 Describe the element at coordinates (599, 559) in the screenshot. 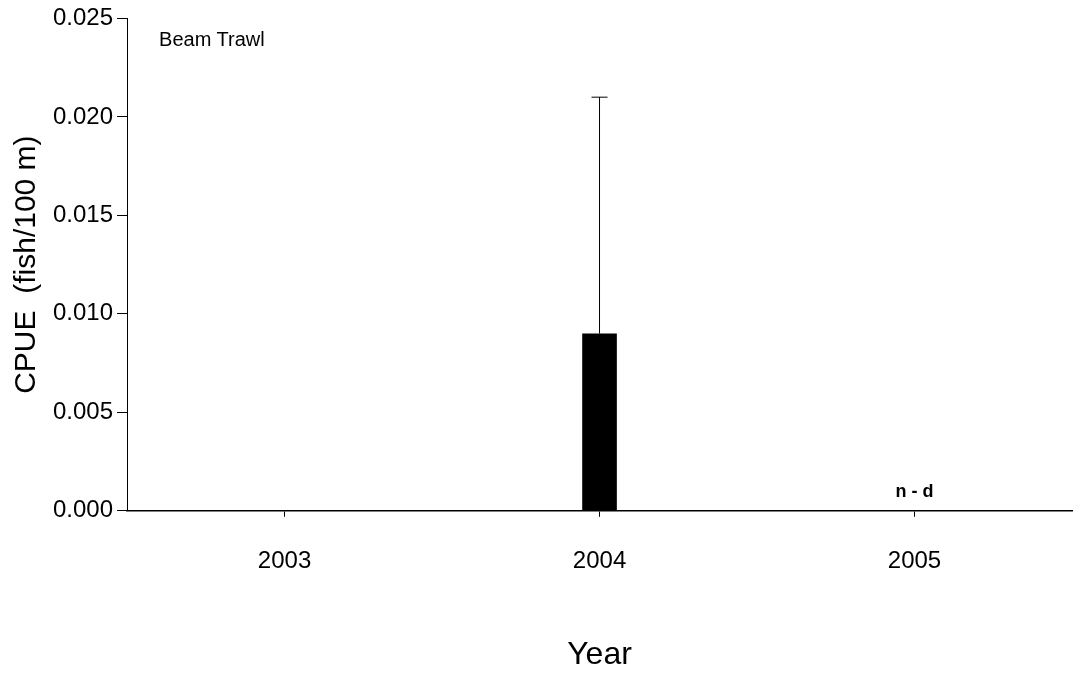

I see `x-tick-label: 2004` at that location.